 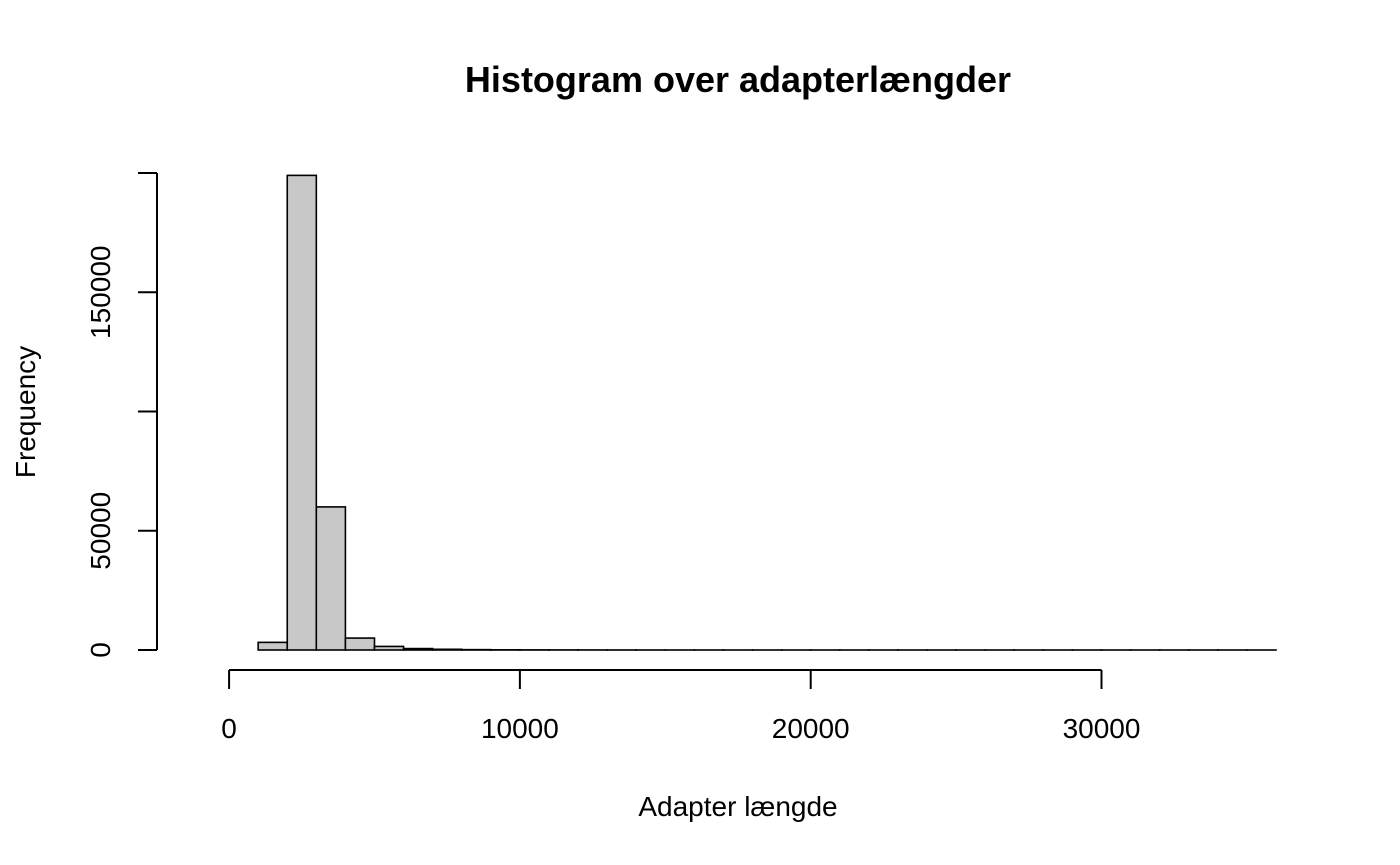 What do you see at coordinates (25, 412) in the screenshot?
I see `y-axis-label: Frequency` at bounding box center [25, 412].